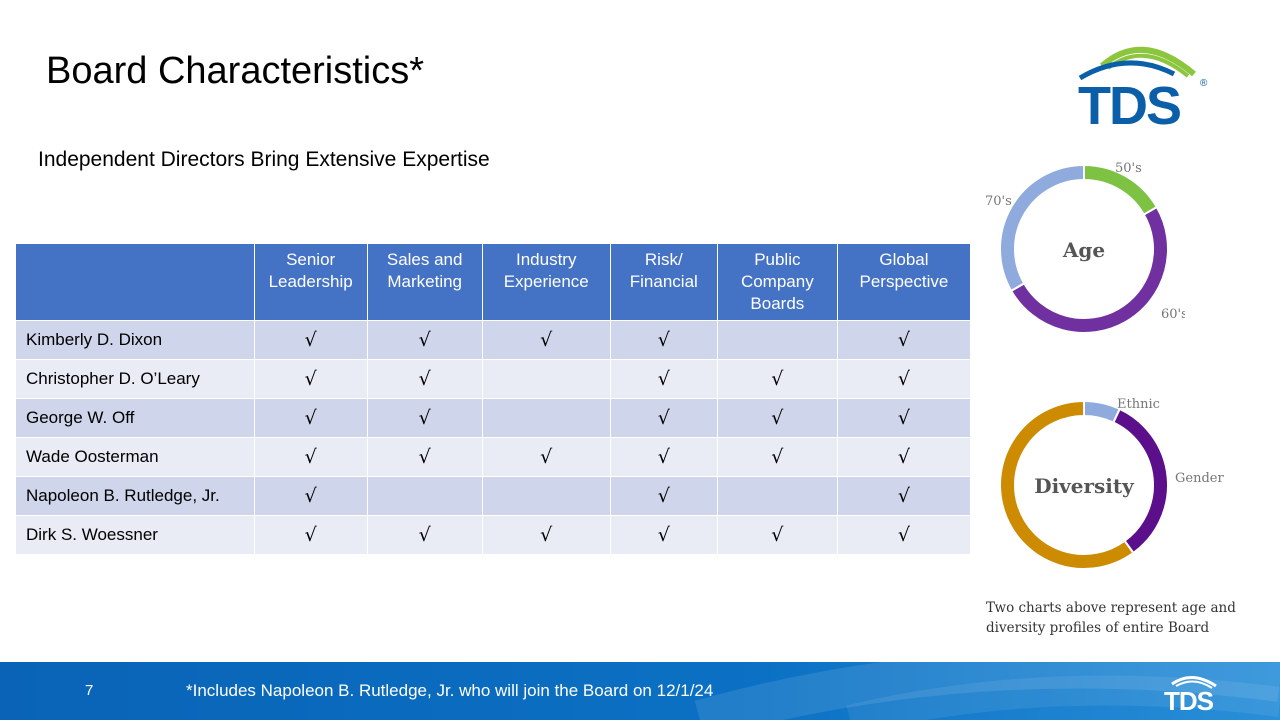 This screenshot has width=1280, height=720. What do you see at coordinates (1128, 168) in the screenshot?
I see `slice-label: 50's` at bounding box center [1128, 168].